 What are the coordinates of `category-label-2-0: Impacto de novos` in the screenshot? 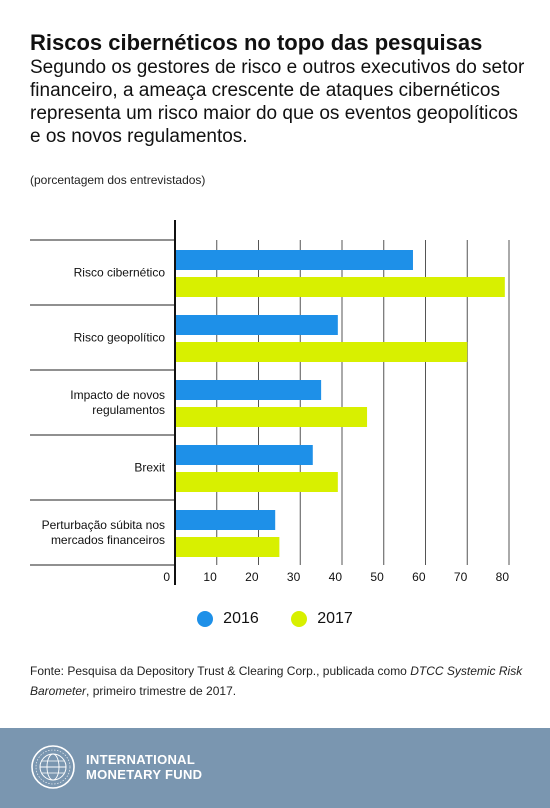 It's located at (117, 395).